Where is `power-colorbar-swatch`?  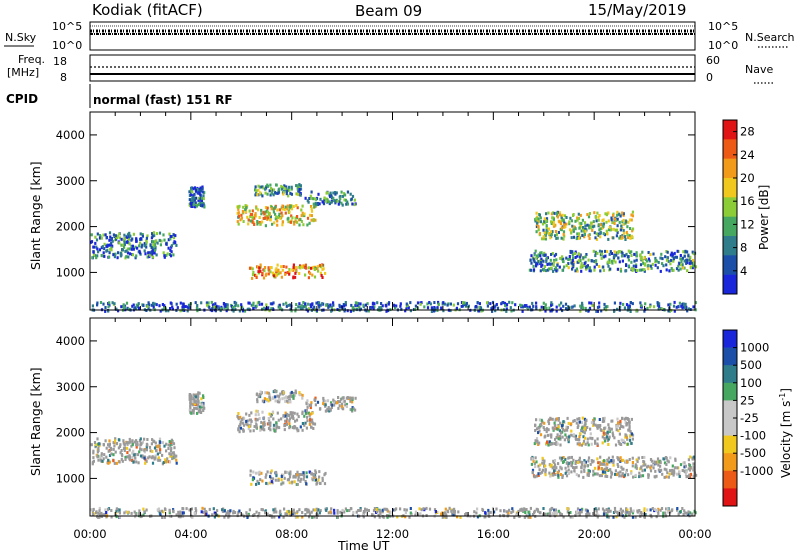 power-colorbar-swatch is located at coordinates (730, 265).